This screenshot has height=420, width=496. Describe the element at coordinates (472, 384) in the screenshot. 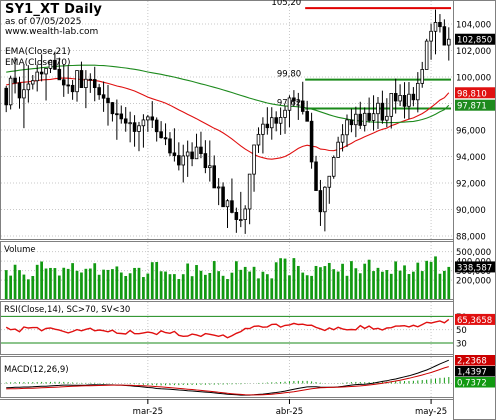

I see `macd-last-value: 0,7372` at that location.